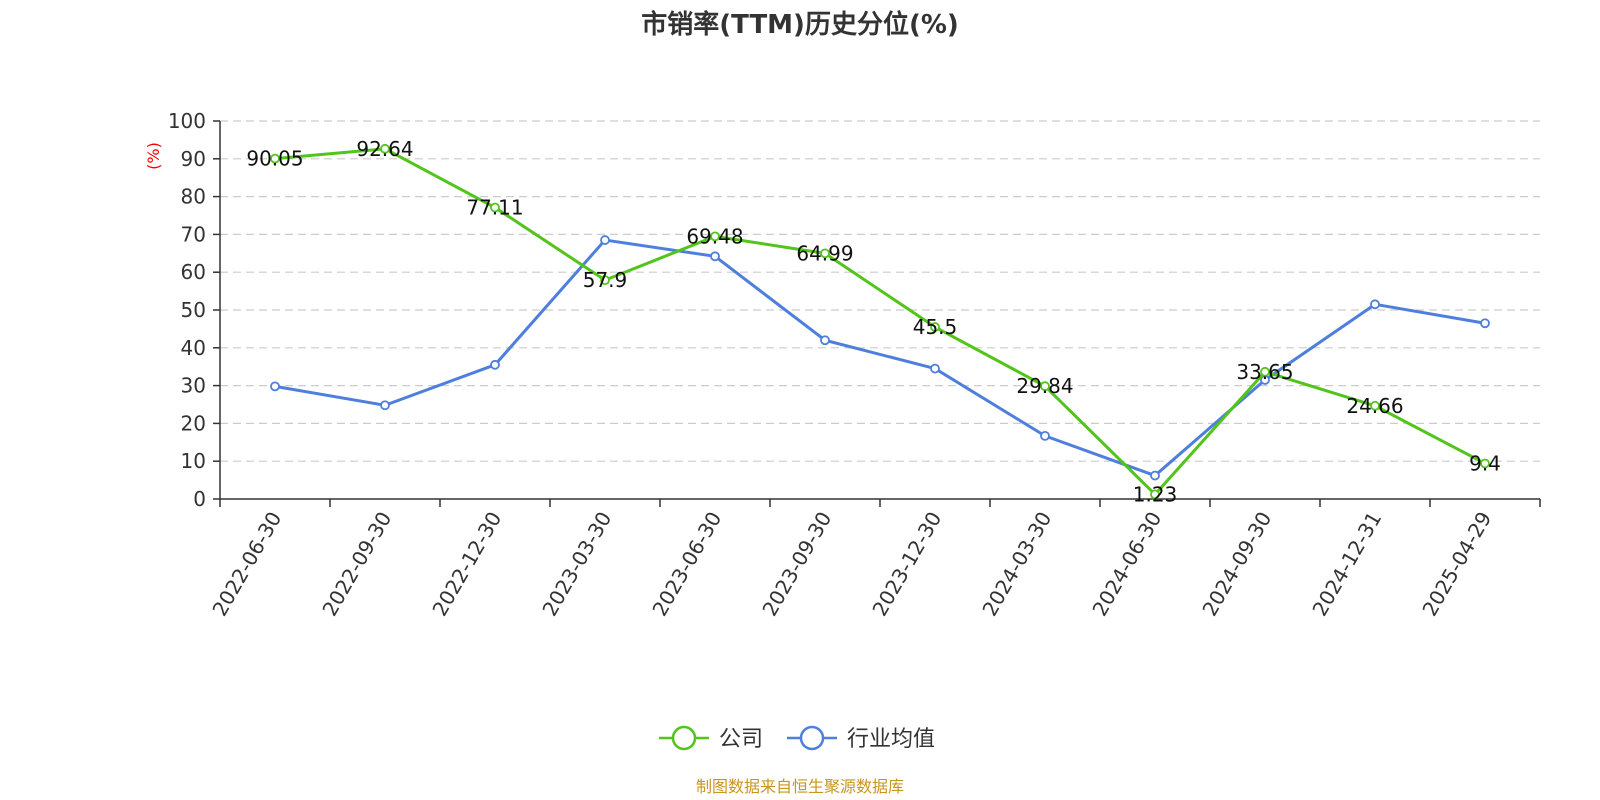  Describe the element at coordinates (466, 564) in the screenshot. I see `x-tick-label: 2022-12-30` at that location.